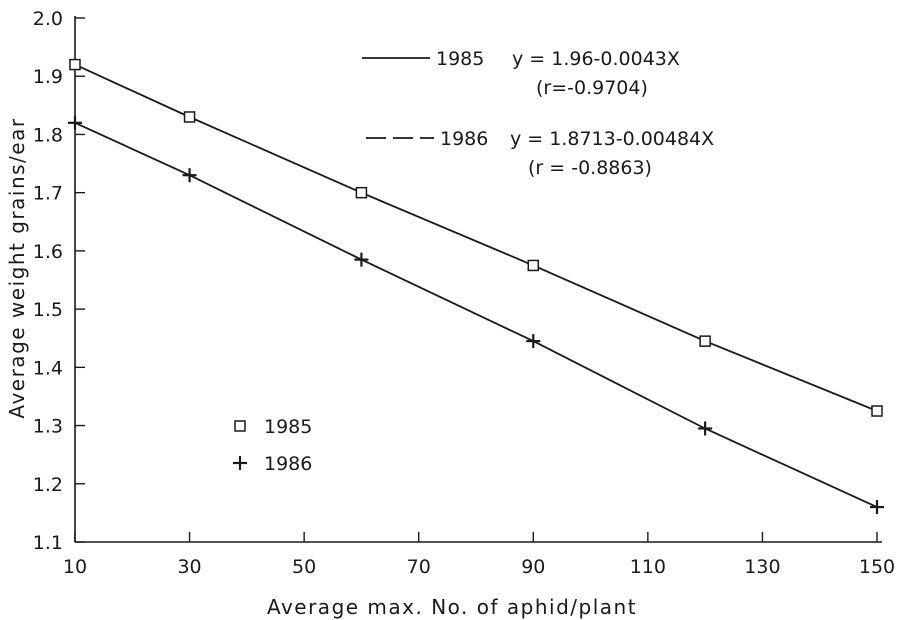 Image resolution: width=898 pixels, height=620 pixels. What do you see at coordinates (48, 77) in the screenshot?
I see `y-tick-label: 1.9` at bounding box center [48, 77].